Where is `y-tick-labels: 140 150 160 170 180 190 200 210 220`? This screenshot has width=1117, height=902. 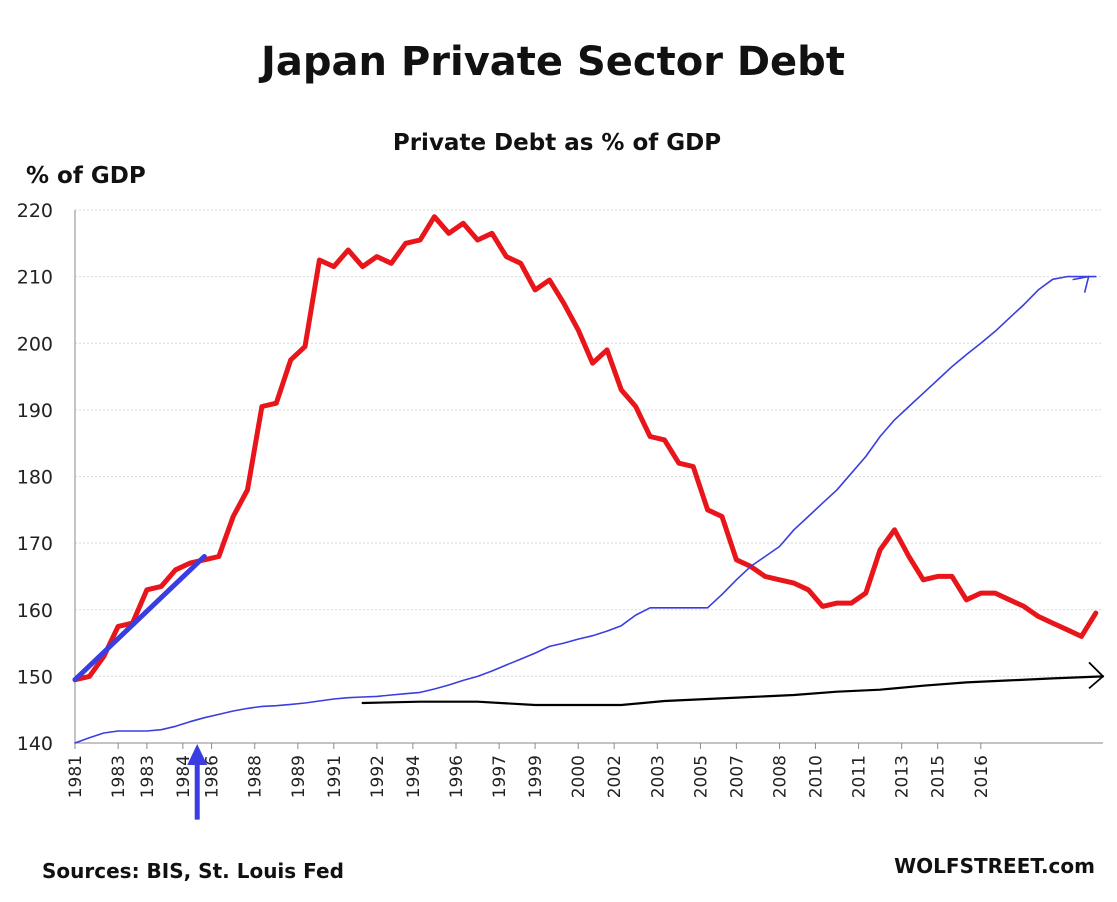
y-tick-labels: 140 150 160 170 180 190 200 210 220 is located at coordinates (35, 477).